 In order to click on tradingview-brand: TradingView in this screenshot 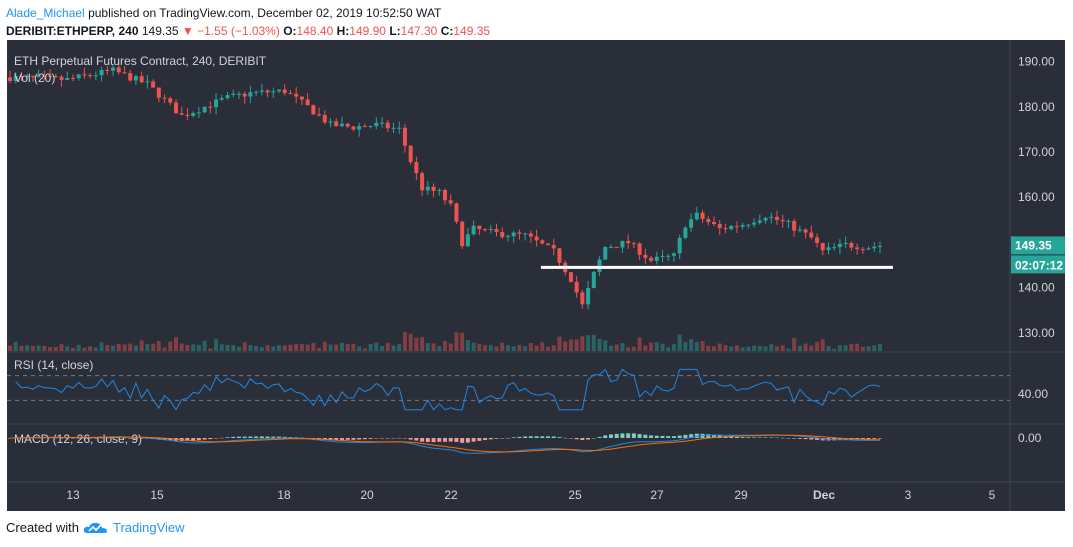, I will do `click(148, 527)`.